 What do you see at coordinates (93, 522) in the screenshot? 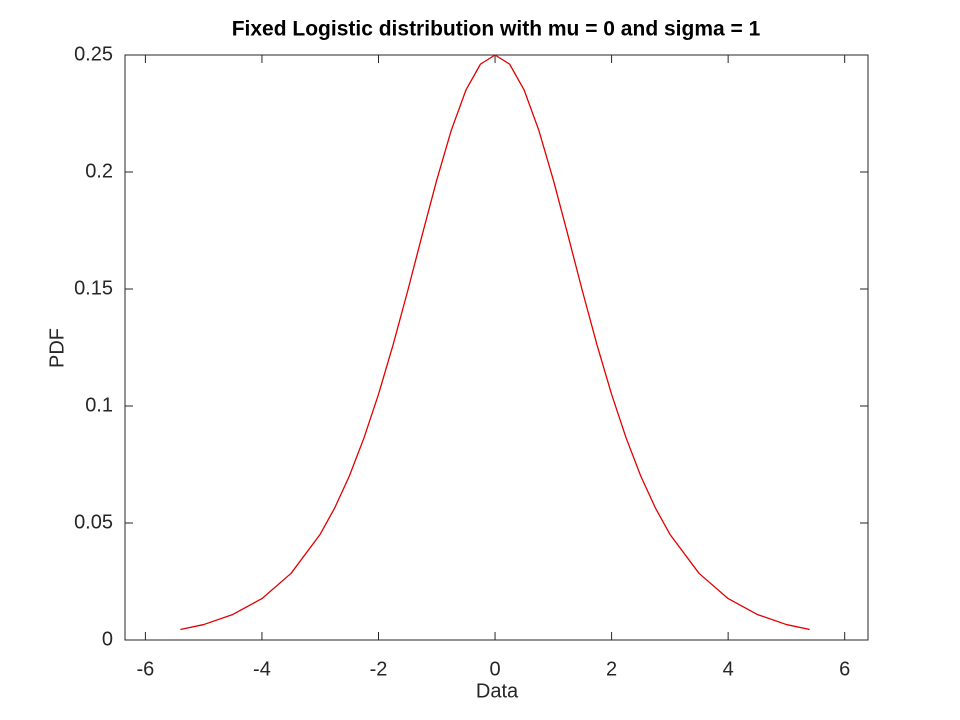
I see `y-tick-label: 0.05` at bounding box center [93, 522].